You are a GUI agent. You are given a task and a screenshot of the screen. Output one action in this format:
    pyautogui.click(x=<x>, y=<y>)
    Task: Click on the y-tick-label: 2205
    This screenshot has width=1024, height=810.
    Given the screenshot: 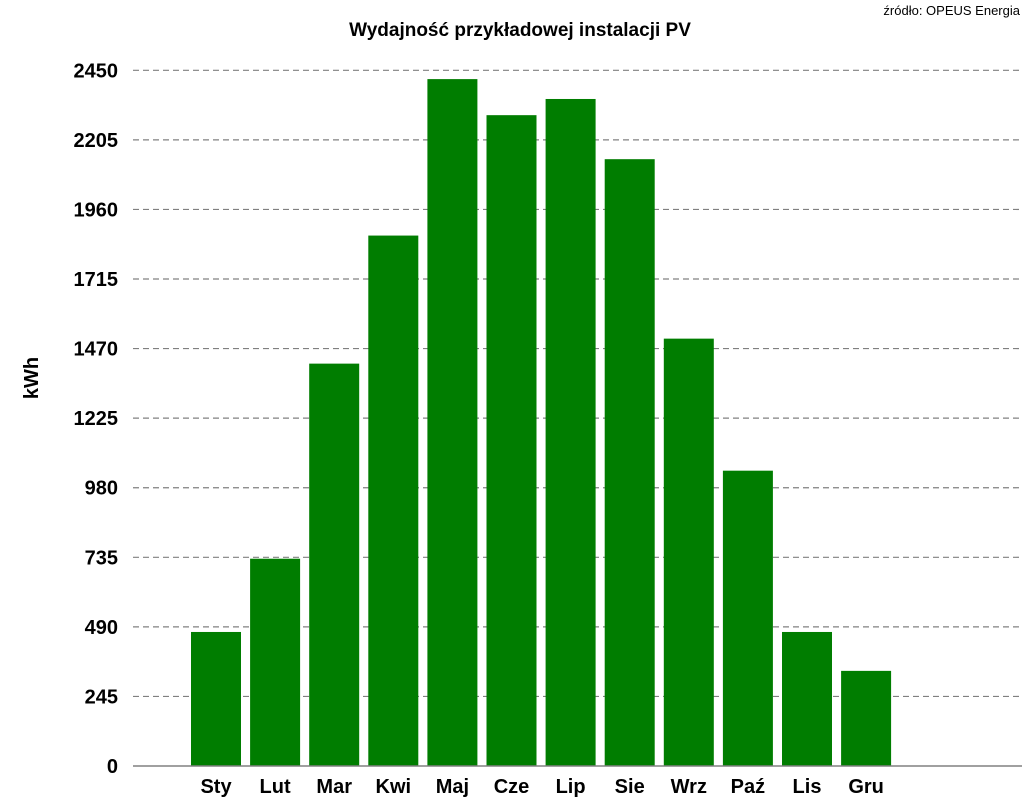 What is the action you would take?
    pyautogui.click(x=96, y=141)
    